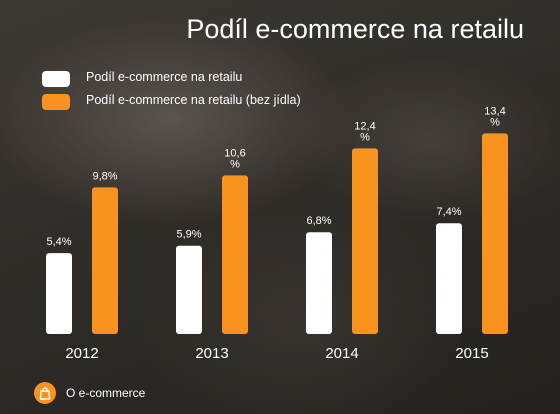 The image size is (560, 414). I want to click on legend-label-nonfood: Podíl e-commerce na retailu (bez jídla), so click(193, 100).